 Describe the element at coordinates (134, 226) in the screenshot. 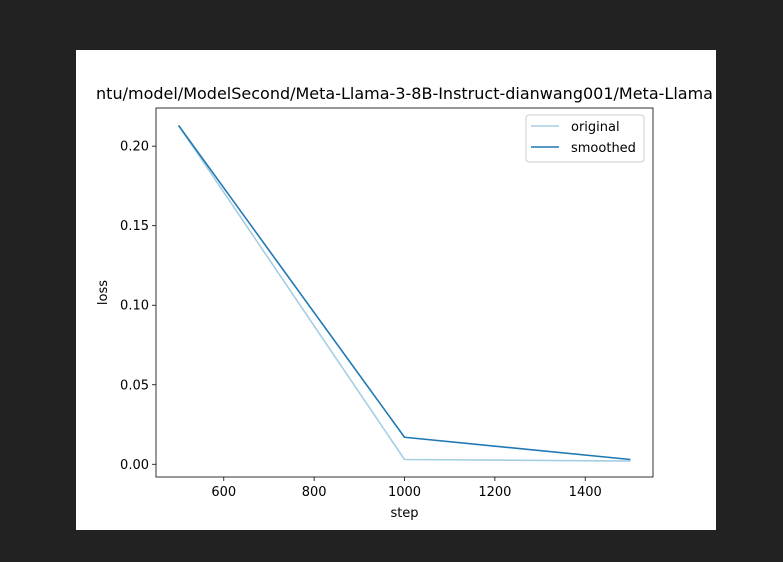

I see `y-tick-label: 0.15` at that location.